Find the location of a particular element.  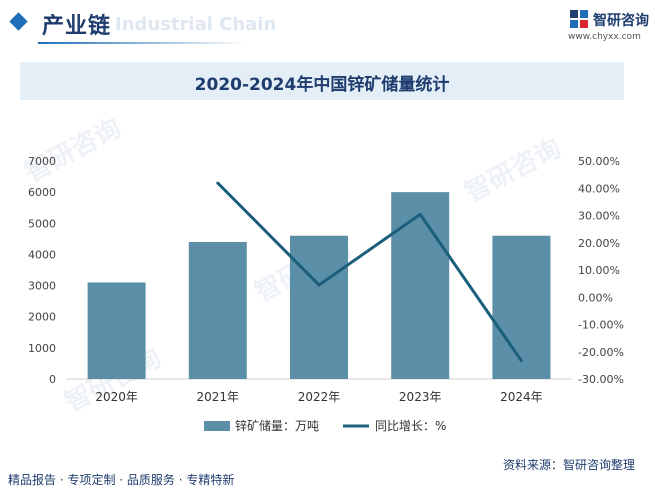

brand-url: www.chyxx.com is located at coordinates (604, 37).